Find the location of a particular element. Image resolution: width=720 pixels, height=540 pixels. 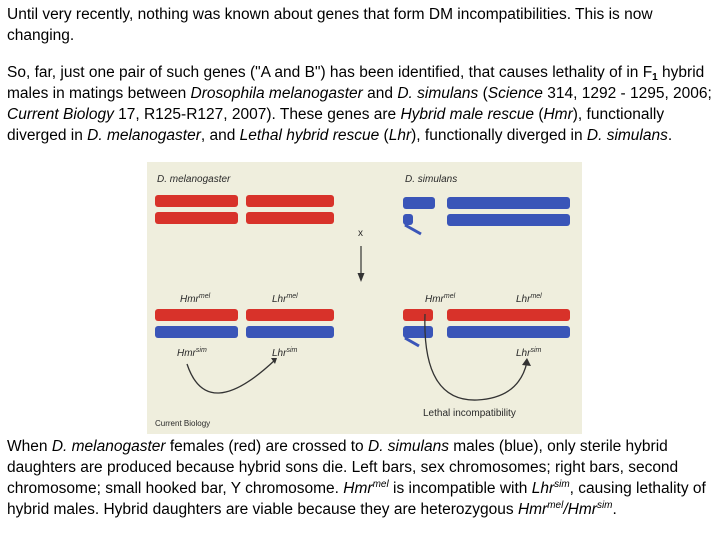

right-species-label: D. simulans is located at coordinates (431, 179).